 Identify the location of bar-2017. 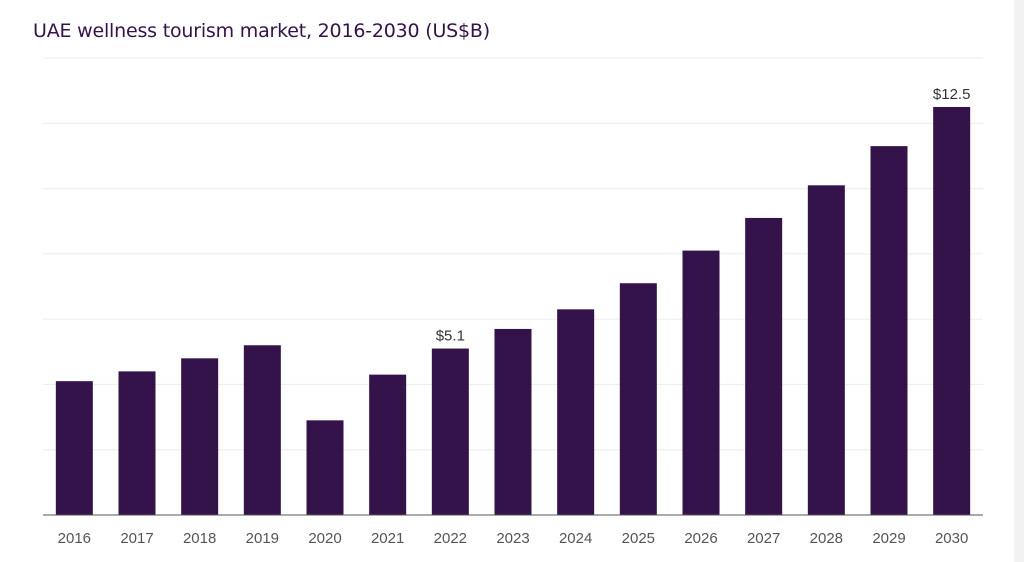
(137, 443).